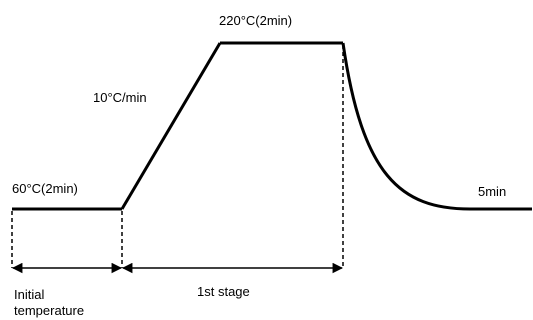  Describe the element at coordinates (49, 310) in the screenshot. I see `initial-label-line2: temperature` at that location.